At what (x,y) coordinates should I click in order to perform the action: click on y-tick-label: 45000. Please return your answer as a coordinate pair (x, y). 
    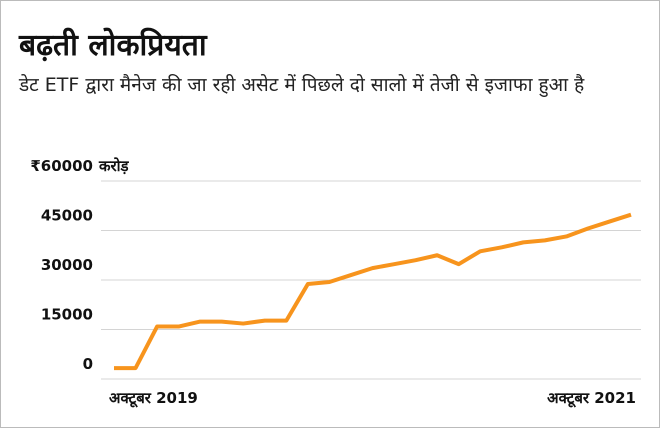
    Looking at the image, I should click on (67, 216).